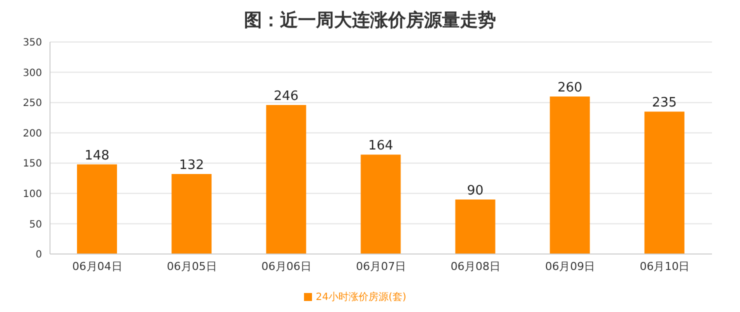 This screenshot has width=740, height=312. I want to click on y-tick-label: 0, so click(39, 255).